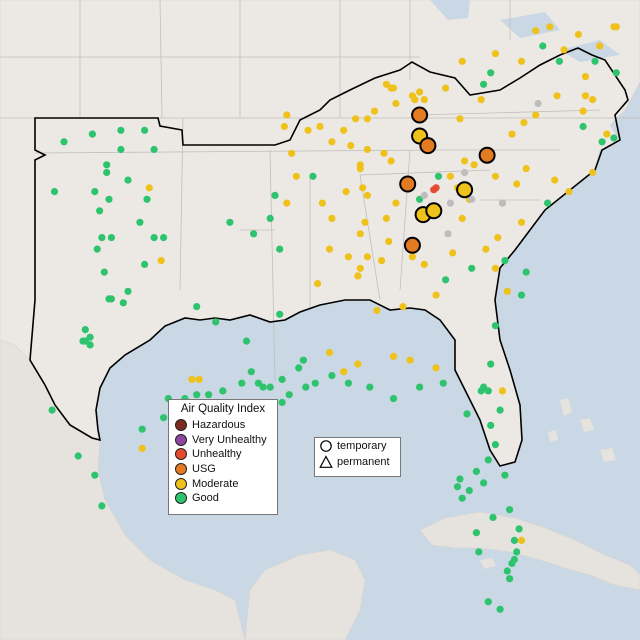  Describe the element at coordinates (434, 211) in the screenshot. I see `temporary-monitor-marker-moderate` at that location.